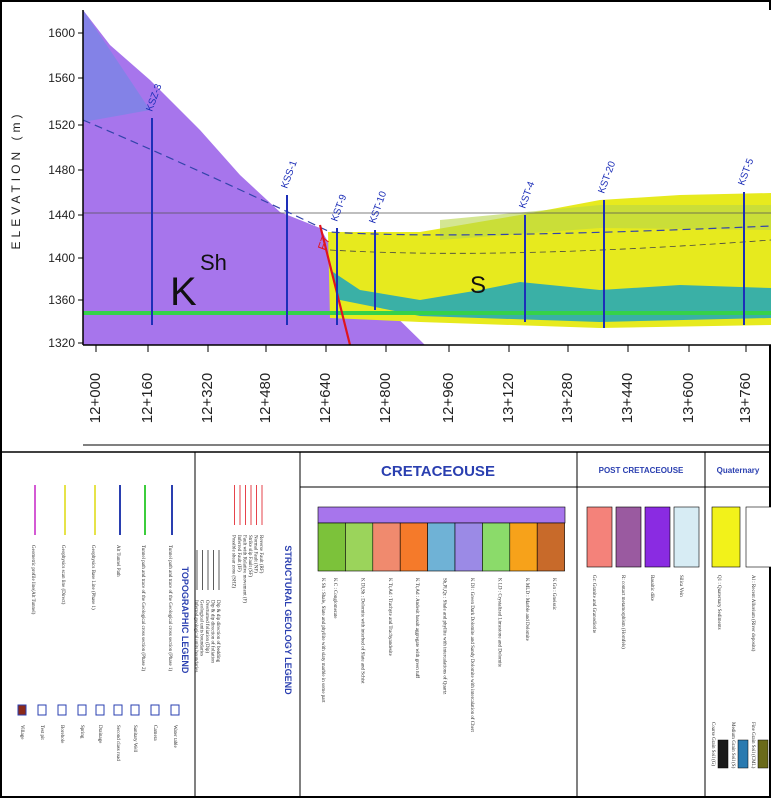 The image size is (771, 803). What do you see at coordinates (41, 732) in the screenshot?
I see `legend-text: Test pit` at bounding box center [41, 732].